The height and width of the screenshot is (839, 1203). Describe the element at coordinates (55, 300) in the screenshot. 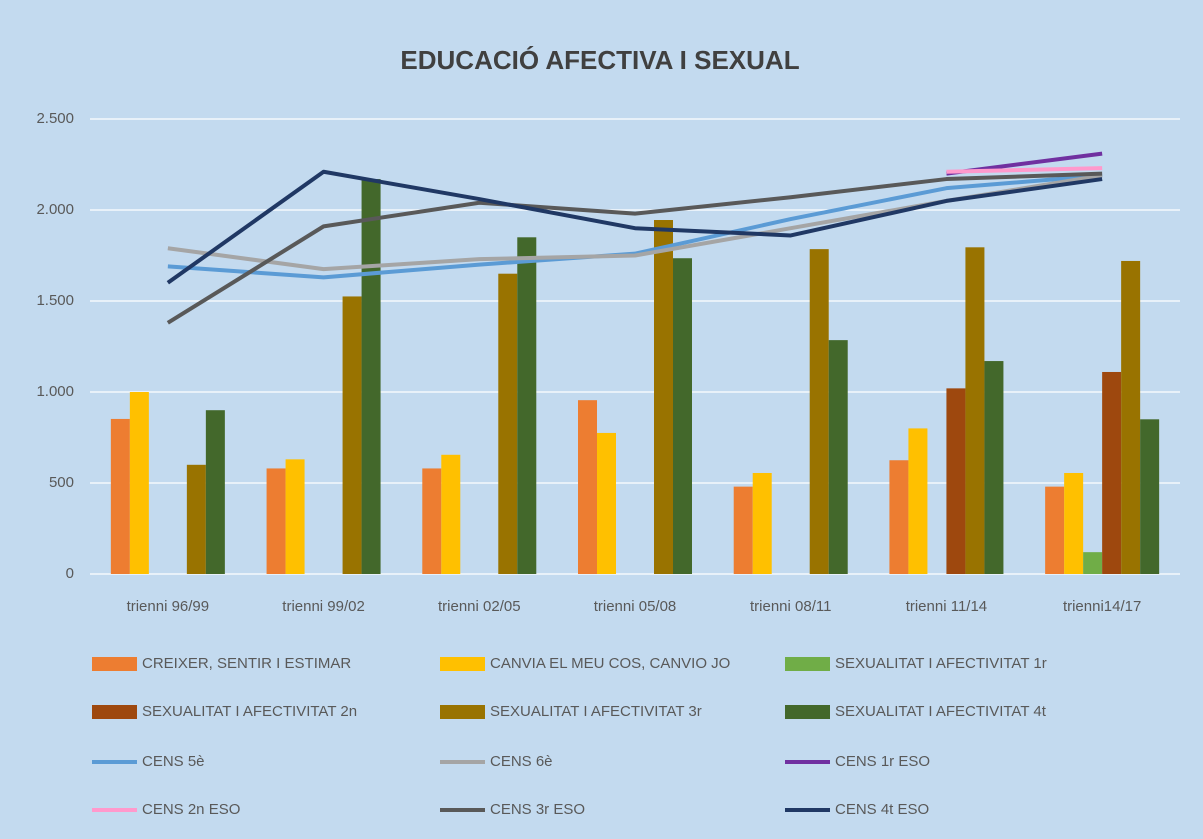

I see `y-tick-label: 1.500` at that location.